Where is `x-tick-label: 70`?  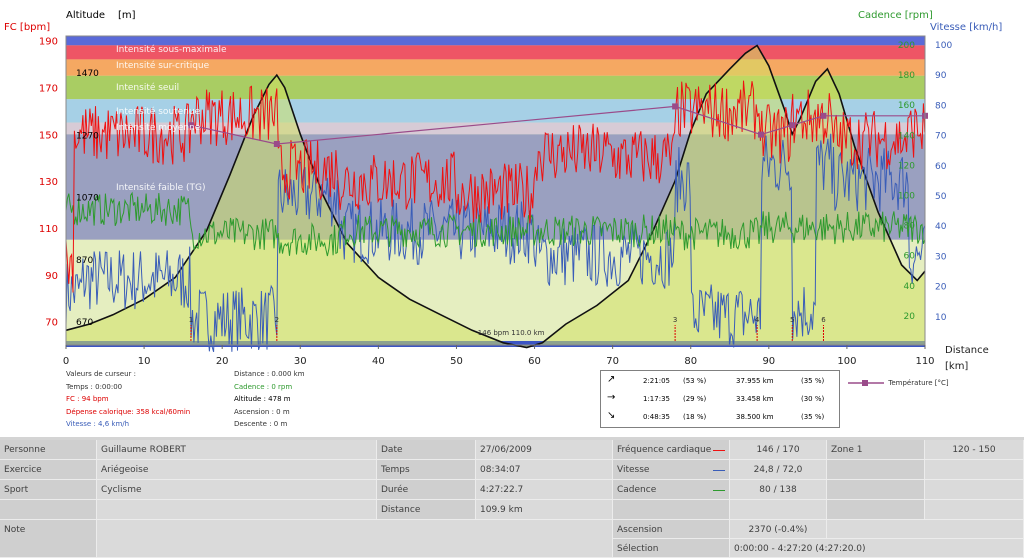
x-tick-label: 70 is located at coordinates (612, 361).